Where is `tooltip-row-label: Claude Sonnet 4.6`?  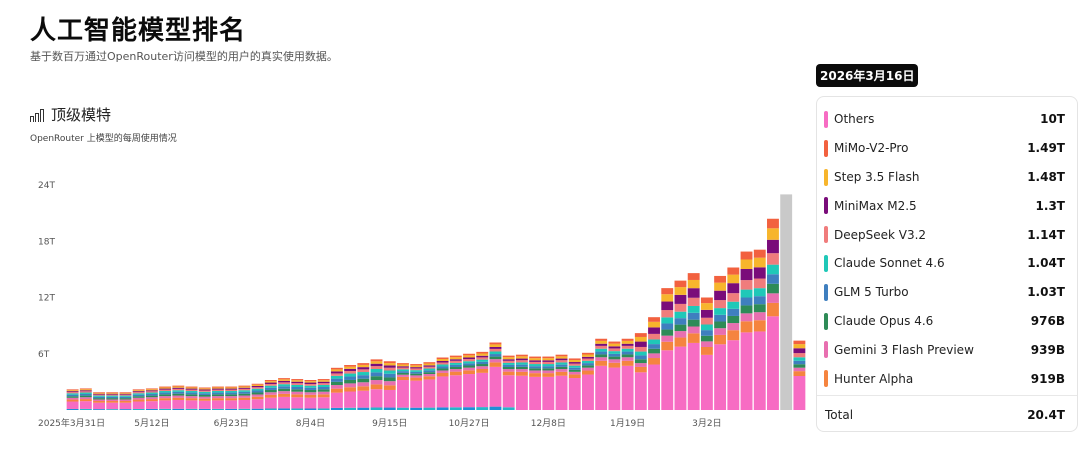
tooltip-row-label: Claude Sonnet 4.6 is located at coordinates (889, 263).